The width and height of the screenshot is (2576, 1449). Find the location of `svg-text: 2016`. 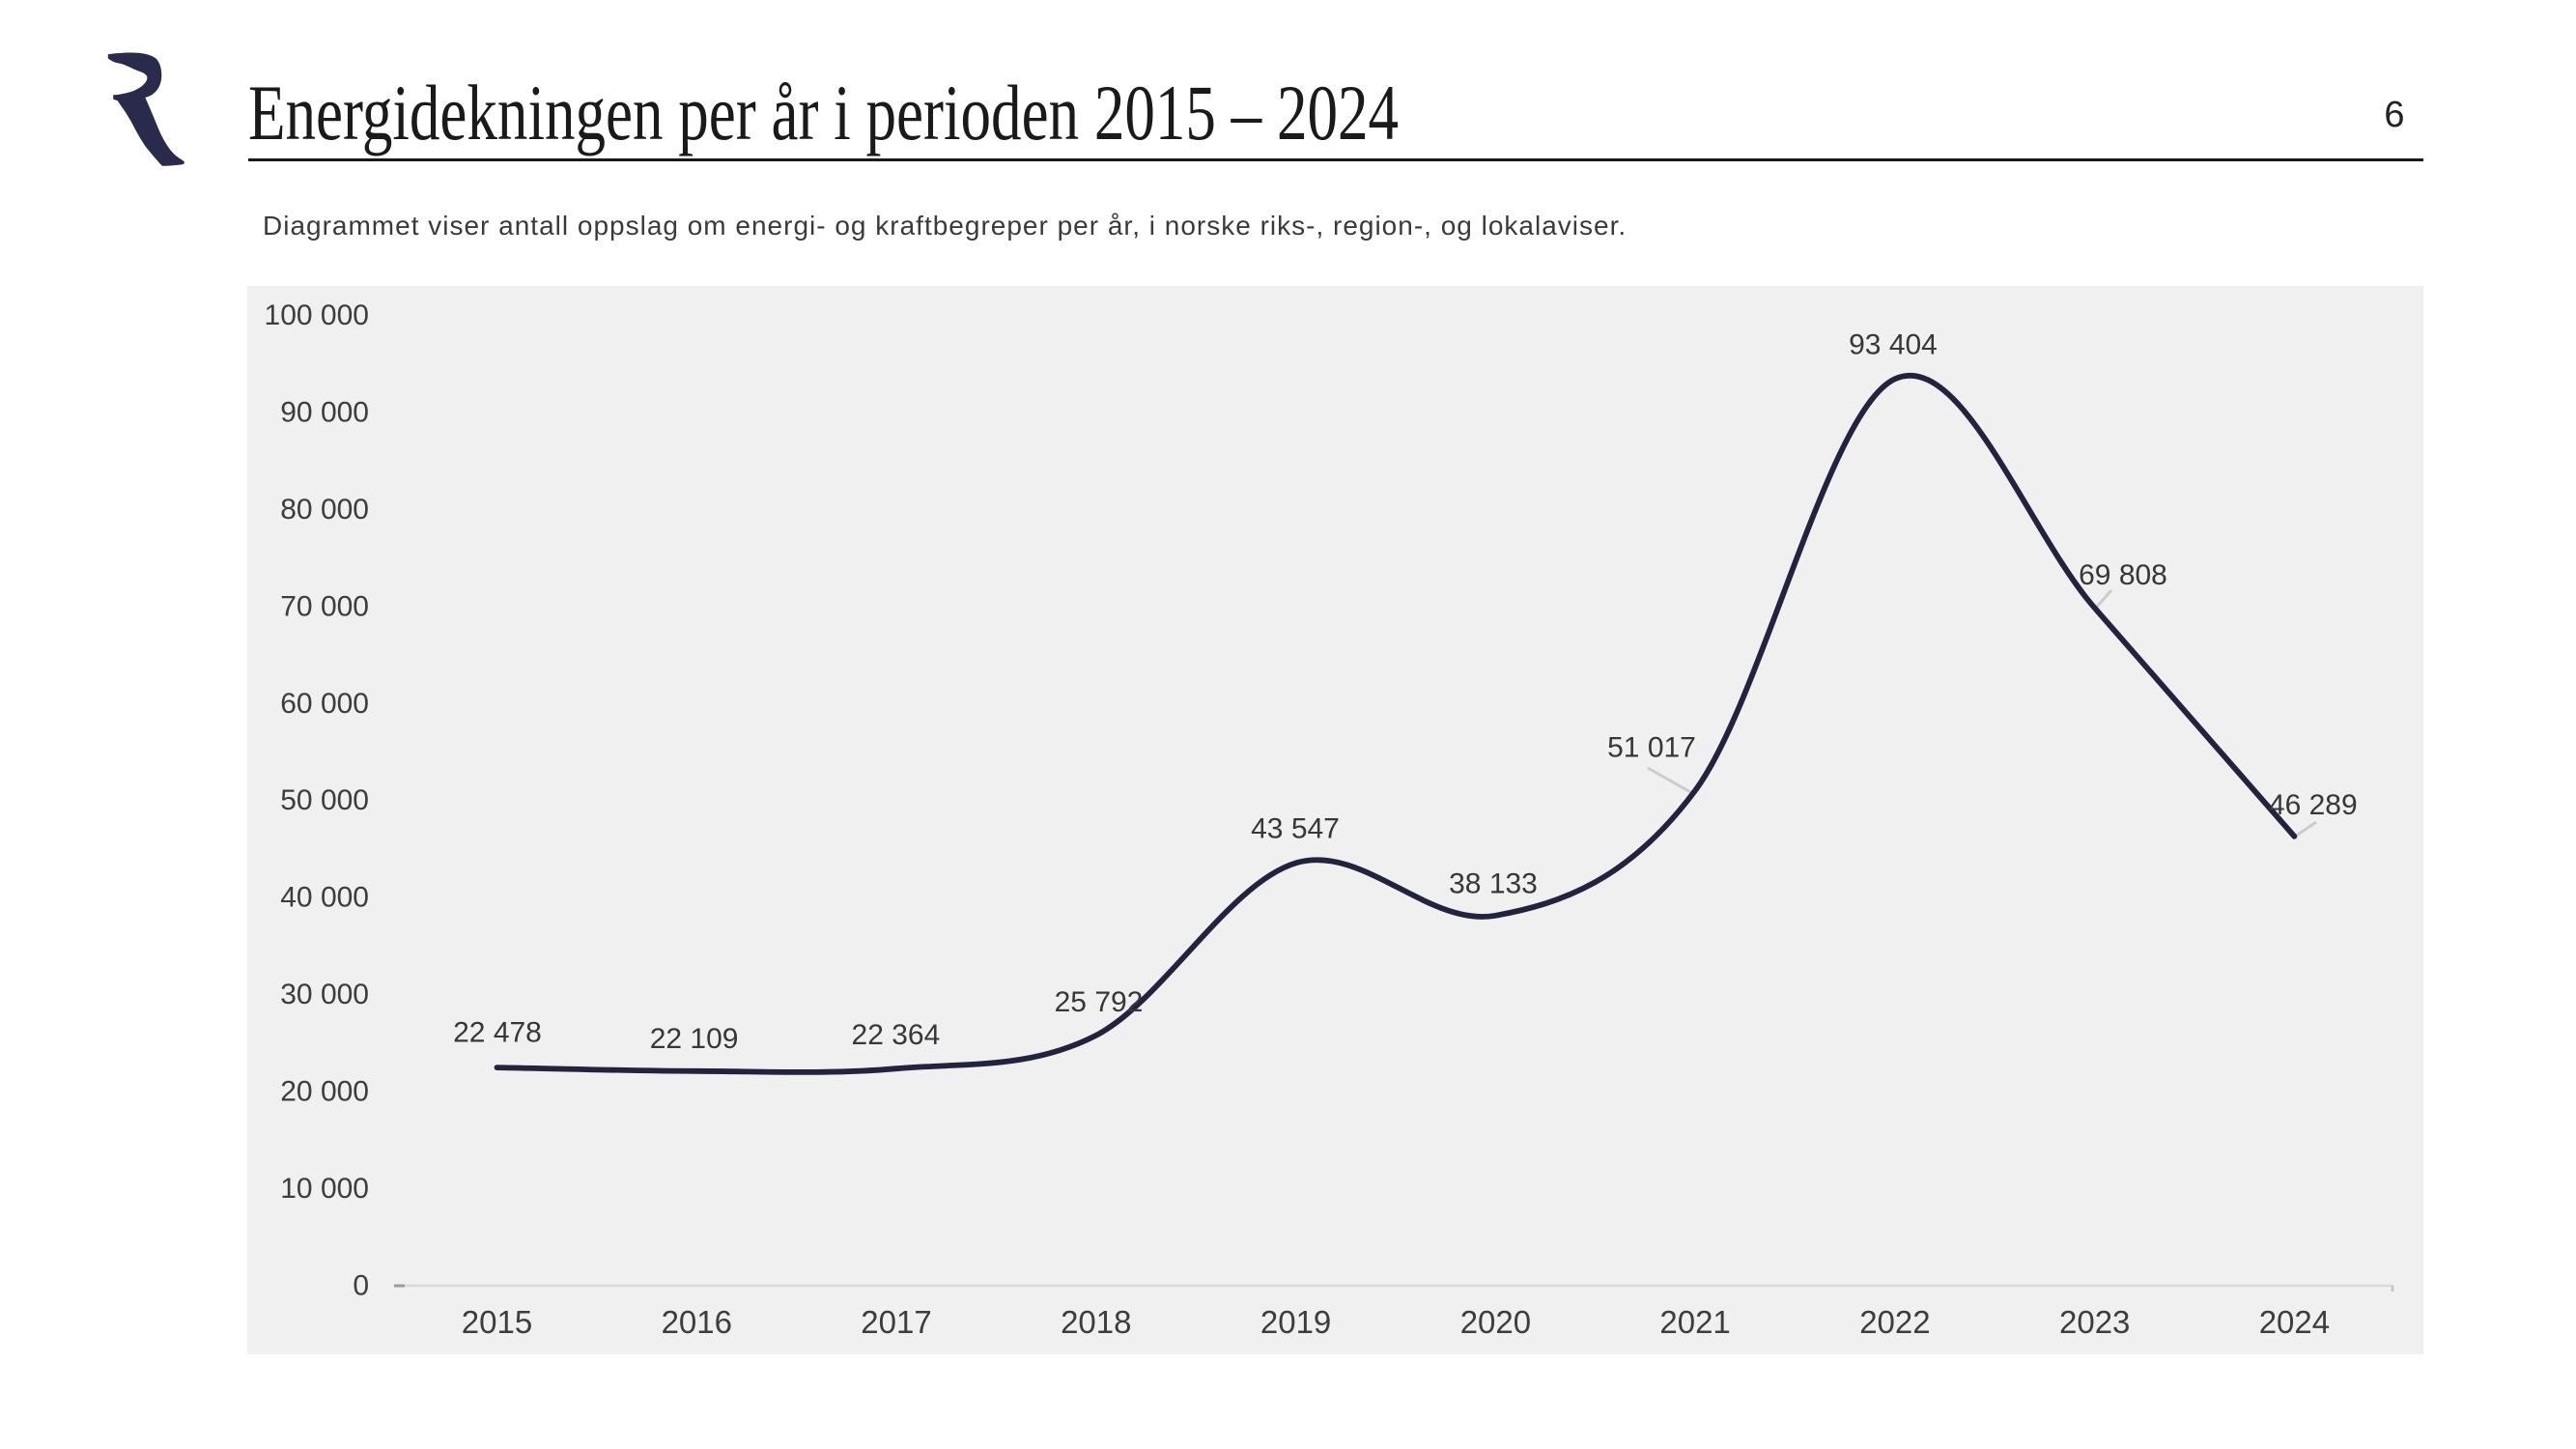

svg-text: 2016 is located at coordinates (697, 1322).